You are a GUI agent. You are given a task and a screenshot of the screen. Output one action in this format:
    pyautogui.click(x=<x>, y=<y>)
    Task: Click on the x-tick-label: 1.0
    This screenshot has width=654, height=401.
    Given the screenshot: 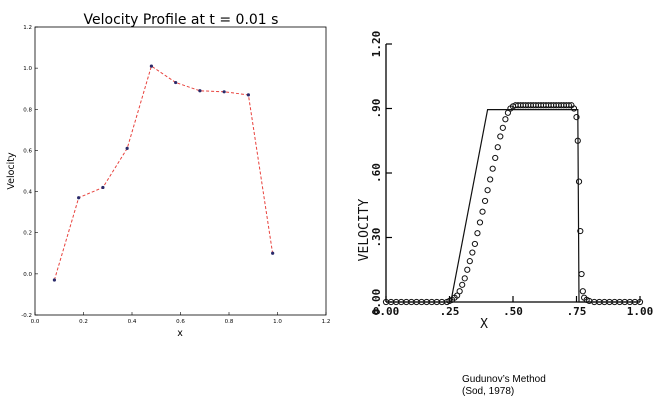 What is the action you would take?
    pyautogui.click(x=277, y=322)
    